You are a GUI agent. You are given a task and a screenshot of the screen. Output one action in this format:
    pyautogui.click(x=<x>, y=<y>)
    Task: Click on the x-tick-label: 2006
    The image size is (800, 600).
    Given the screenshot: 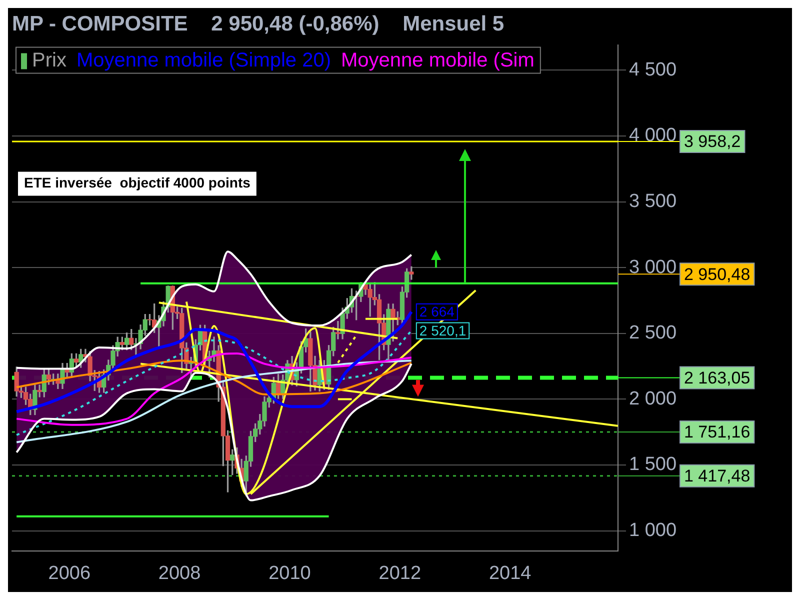 What is the action you would take?
    pyautogui.click(x=69, y=573)
    